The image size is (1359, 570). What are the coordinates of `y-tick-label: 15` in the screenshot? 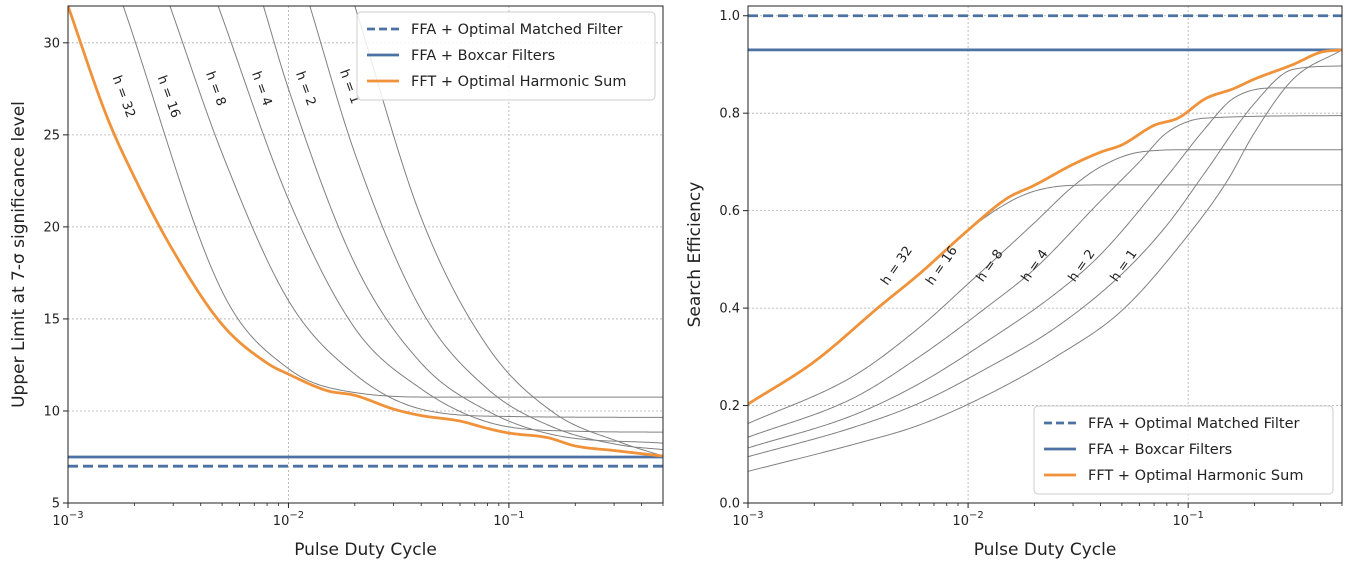 It's located at (51, 319).